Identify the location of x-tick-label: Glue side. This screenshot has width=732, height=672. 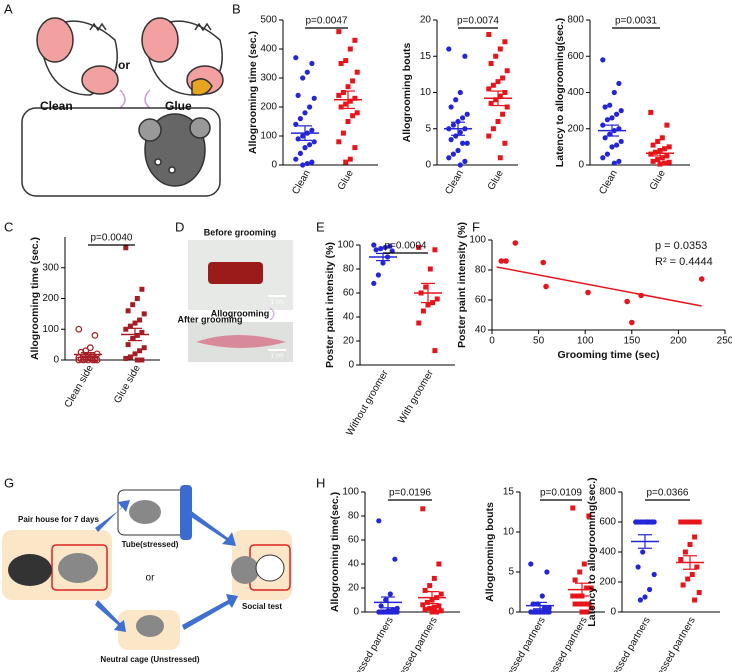
(127, 384).